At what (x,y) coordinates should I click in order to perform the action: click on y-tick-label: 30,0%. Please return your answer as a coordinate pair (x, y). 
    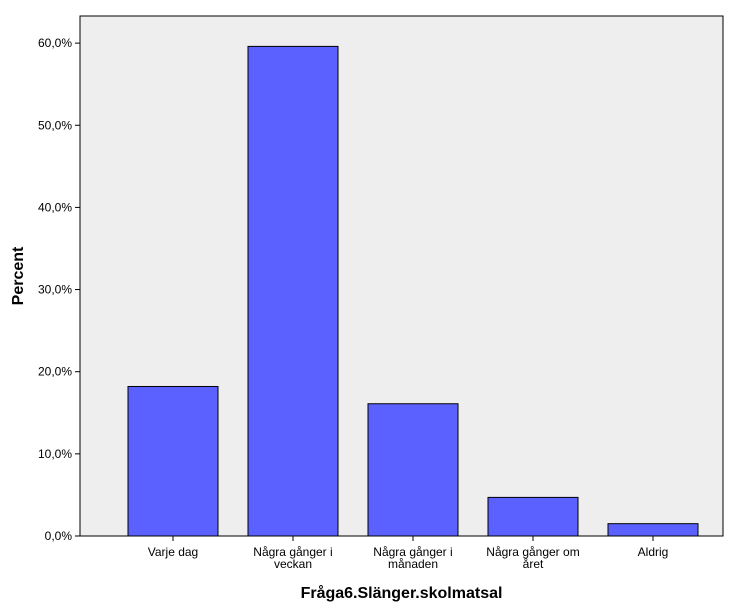
    Looking at the image, I should click on (55, 290).